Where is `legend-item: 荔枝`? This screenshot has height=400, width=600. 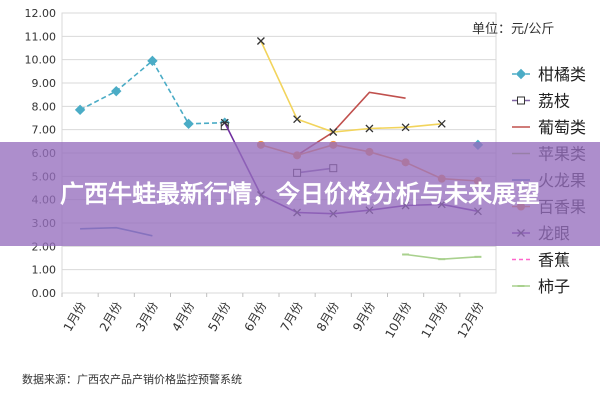 legend-item: 荔枝 is located at coordinates (541, 101).